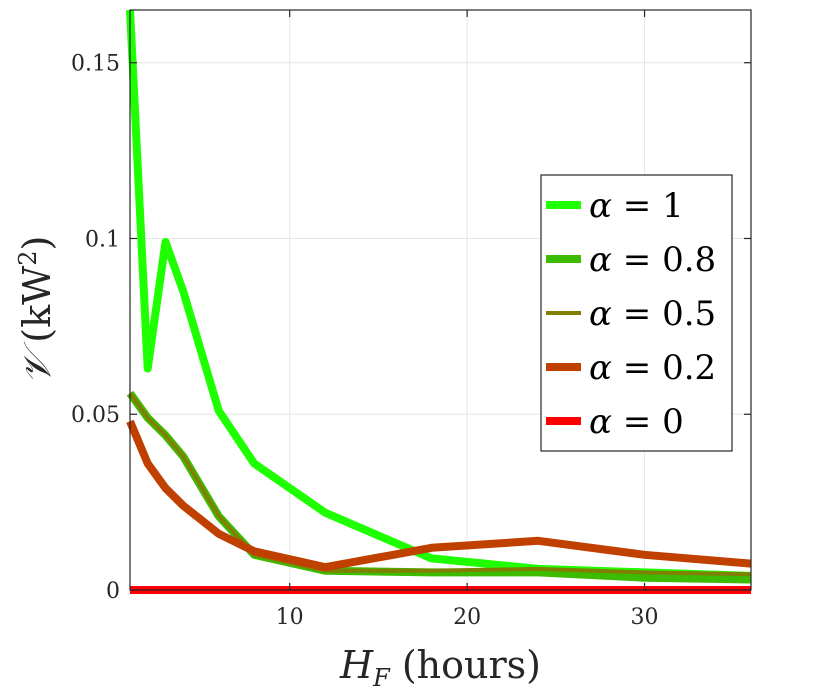 The width and height of the screenshot is (830, 689). Describe the element at coordinates (645, 617) in the screenshot. I see `x-tick-label: 30` at that location.